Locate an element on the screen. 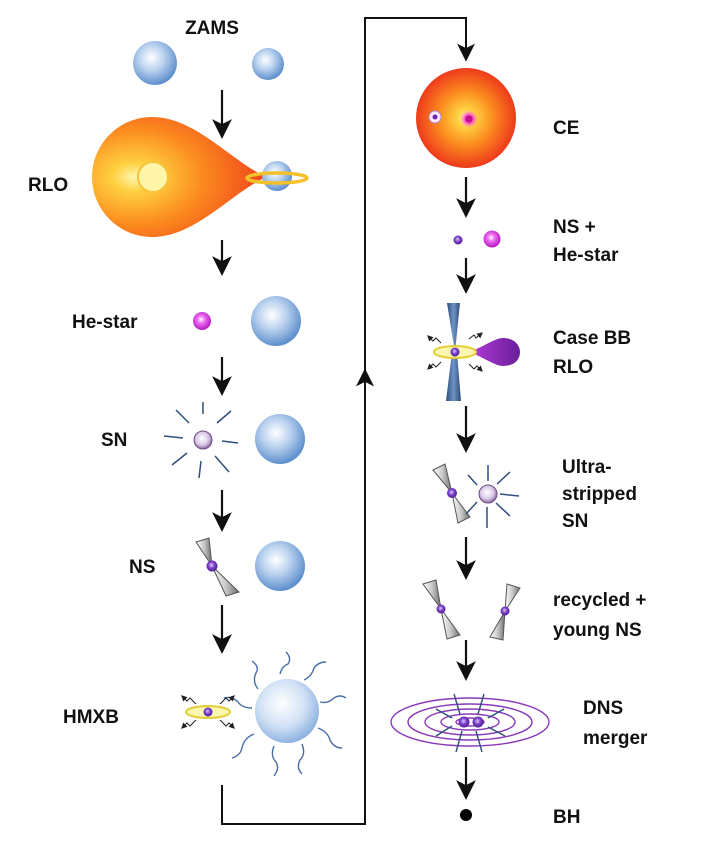  roche-lobe-giant is located at coordinates (179, 177).